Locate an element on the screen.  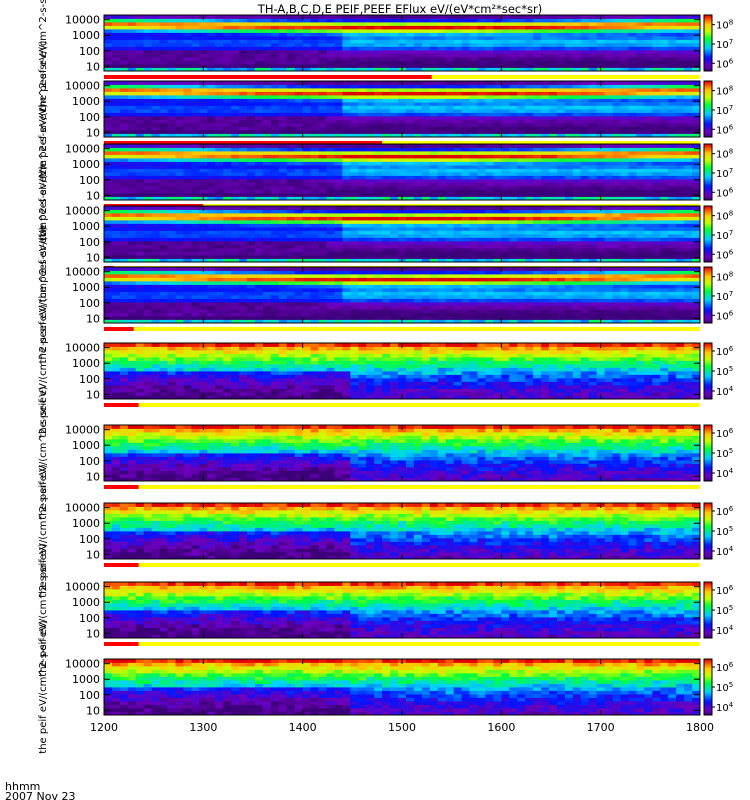
colorbar-tick-label: 107 is located at coordinates (724, 110).